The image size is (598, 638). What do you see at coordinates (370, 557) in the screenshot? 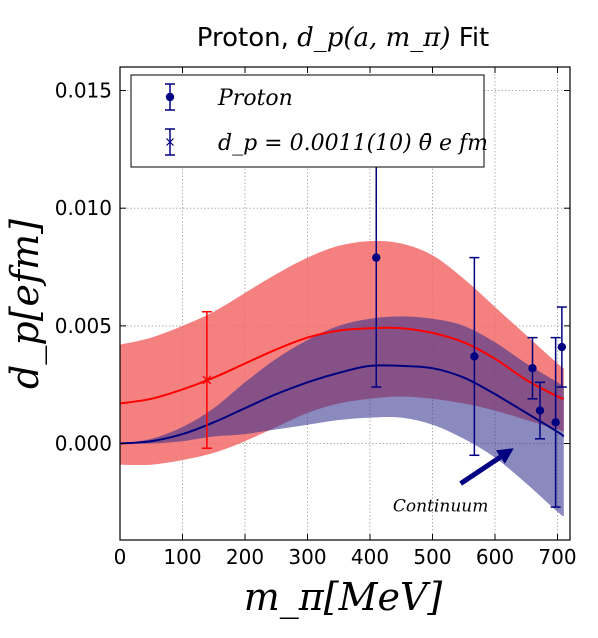
I see `x-tick-label: 400` at bounding box center [370, 557].